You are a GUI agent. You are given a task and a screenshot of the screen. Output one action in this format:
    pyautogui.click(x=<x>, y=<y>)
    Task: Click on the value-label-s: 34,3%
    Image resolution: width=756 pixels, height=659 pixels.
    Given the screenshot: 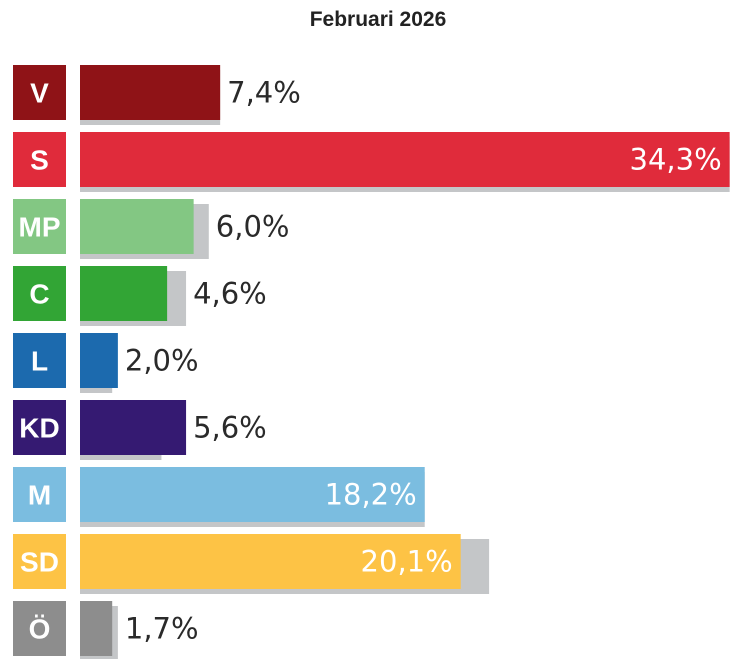 What is the action you would take?
    pyautogui.click(x=676, y=160)
    